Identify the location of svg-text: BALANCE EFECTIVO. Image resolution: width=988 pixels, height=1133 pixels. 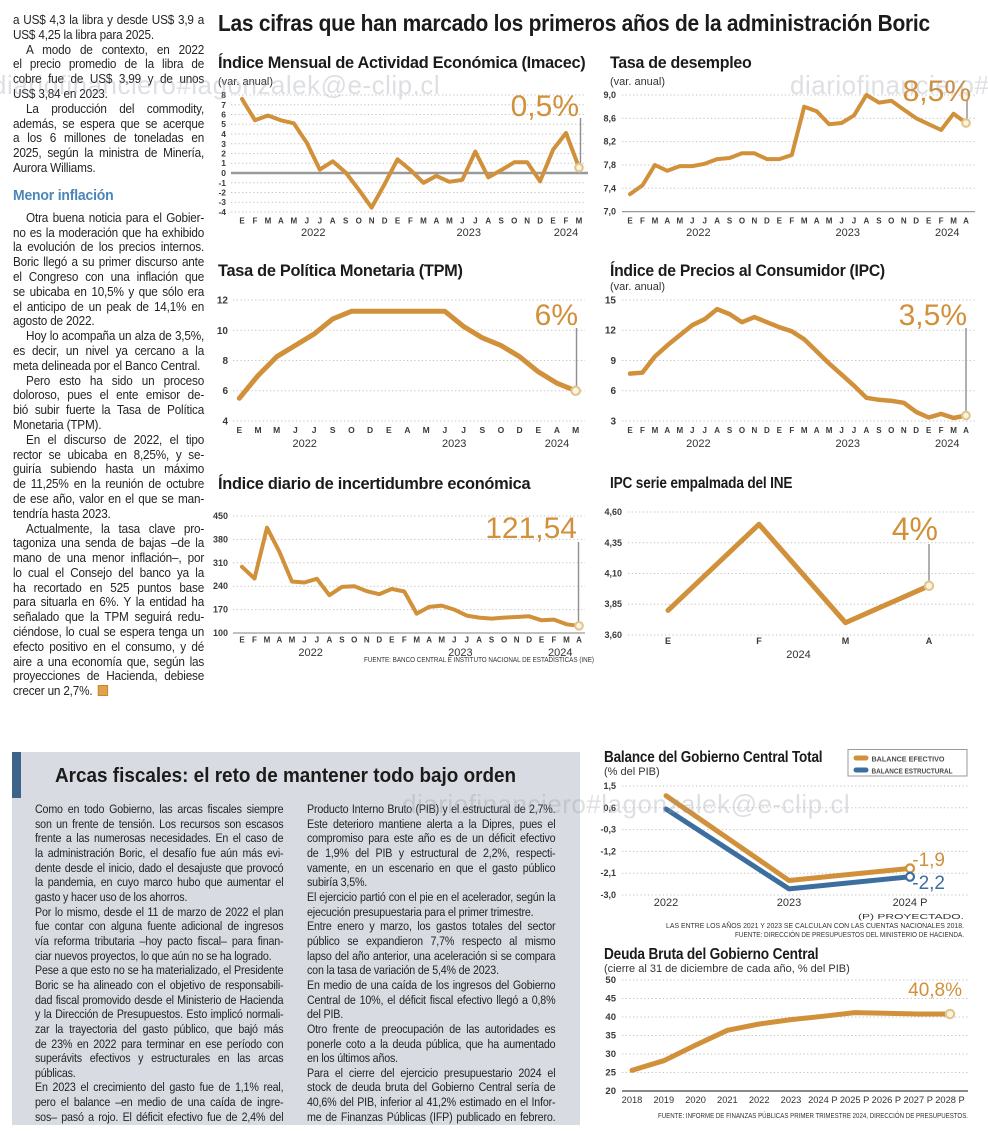
(908, 759).